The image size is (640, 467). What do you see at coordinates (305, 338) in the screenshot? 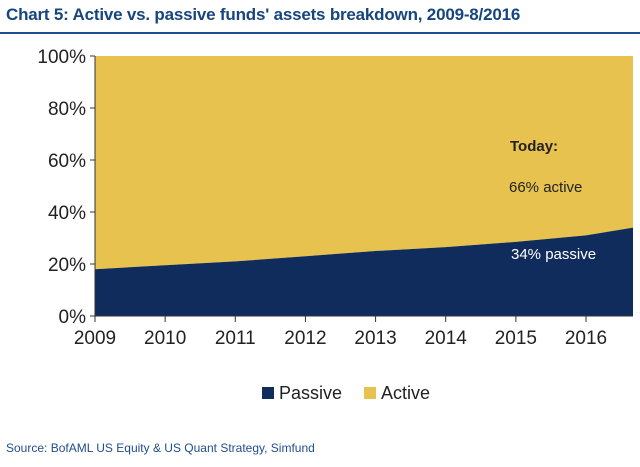
I see `x-tick-label: 2012` at bounding box center [305, 338].